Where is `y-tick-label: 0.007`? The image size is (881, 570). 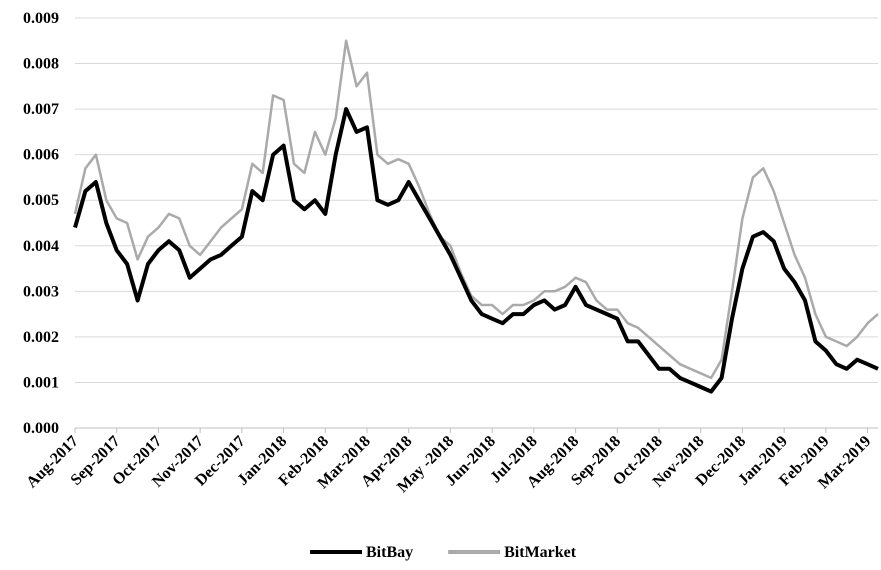 y-tick-label: 0.007 is located at coordinates (41, 109).